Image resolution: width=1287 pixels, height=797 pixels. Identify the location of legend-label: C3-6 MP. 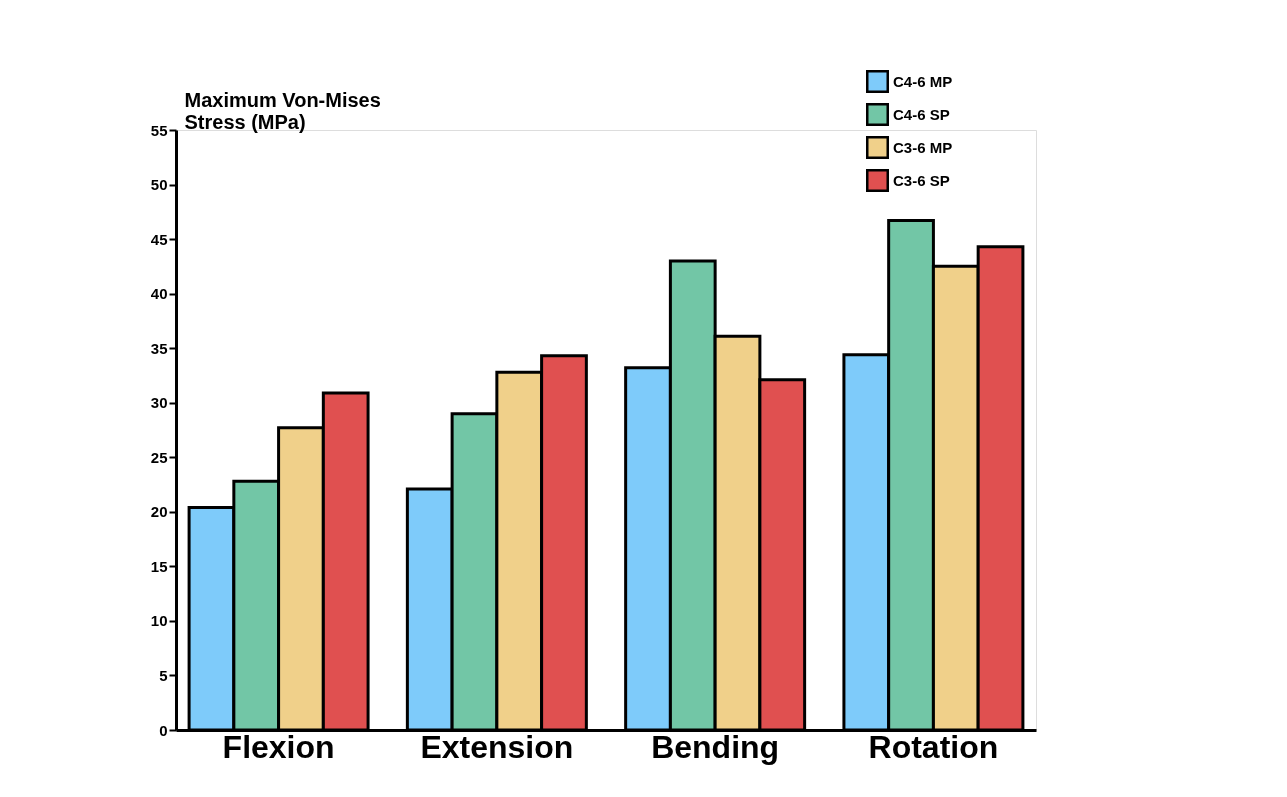
(923, 147).